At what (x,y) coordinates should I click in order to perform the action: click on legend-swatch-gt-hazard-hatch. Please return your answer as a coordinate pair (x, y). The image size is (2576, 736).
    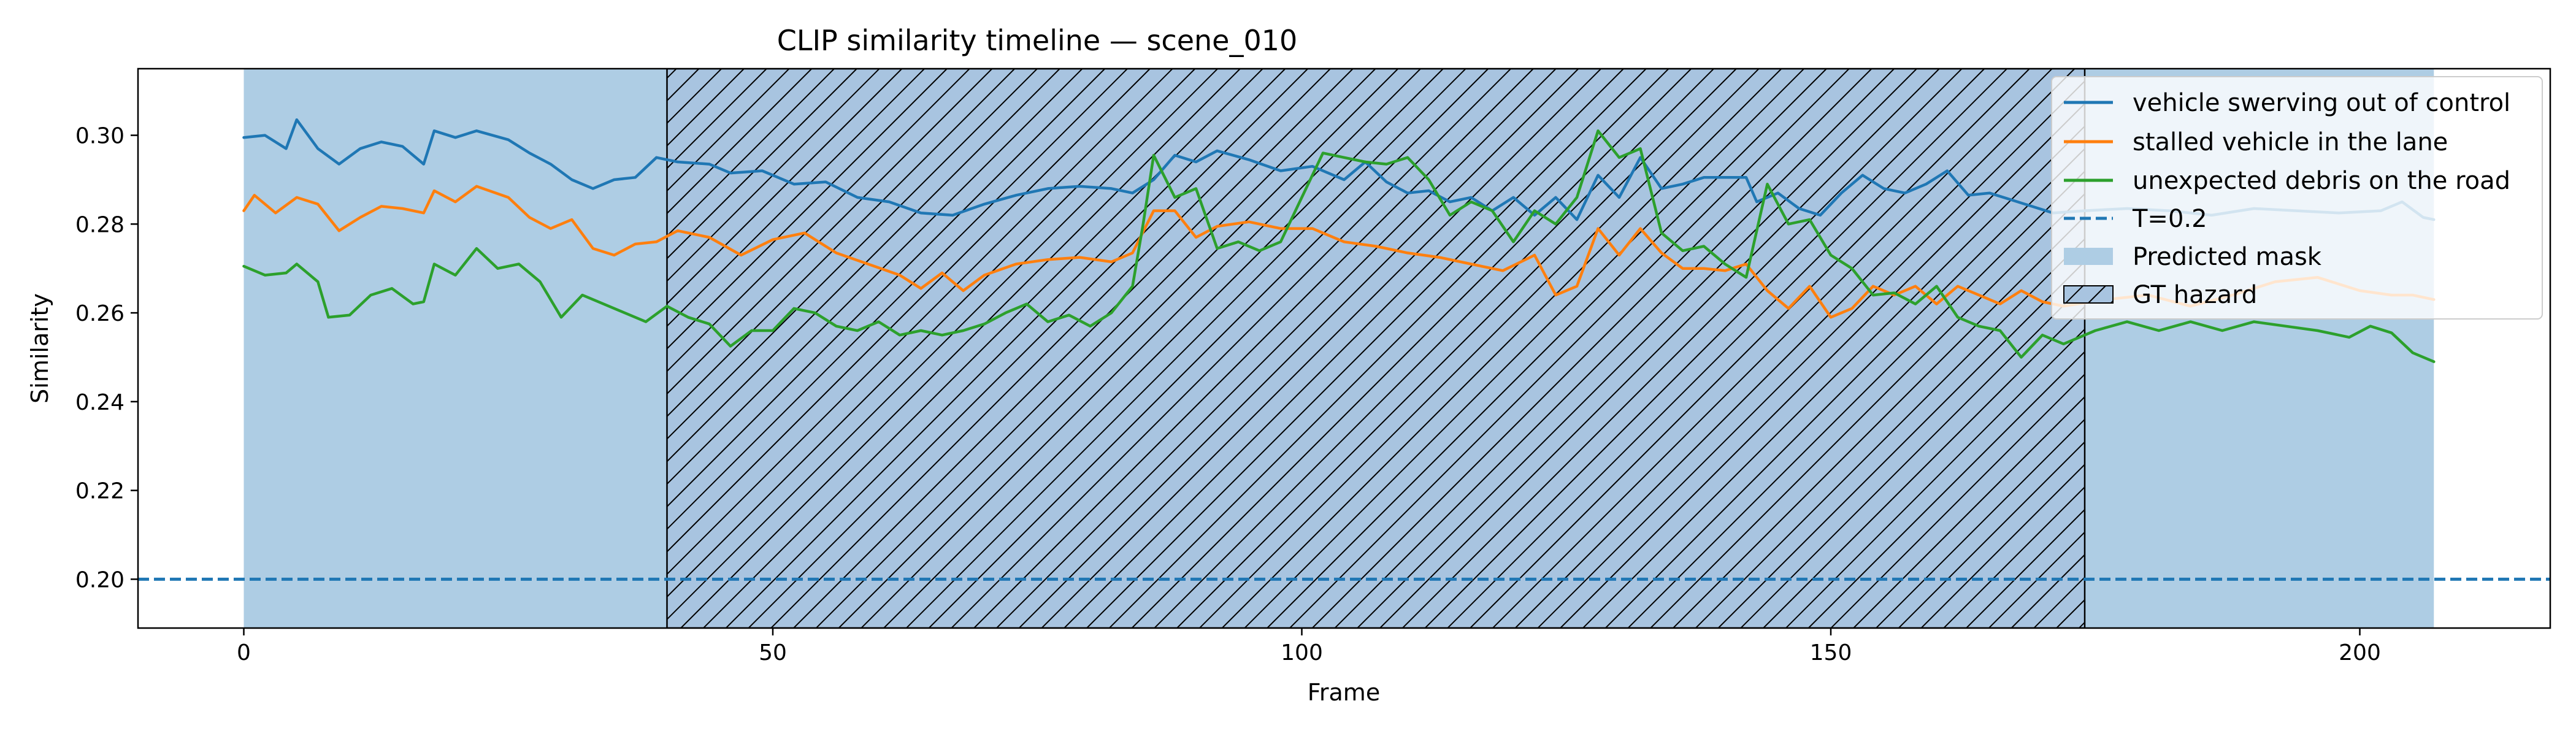
    Looking at the image, I should click on (2088, 294).